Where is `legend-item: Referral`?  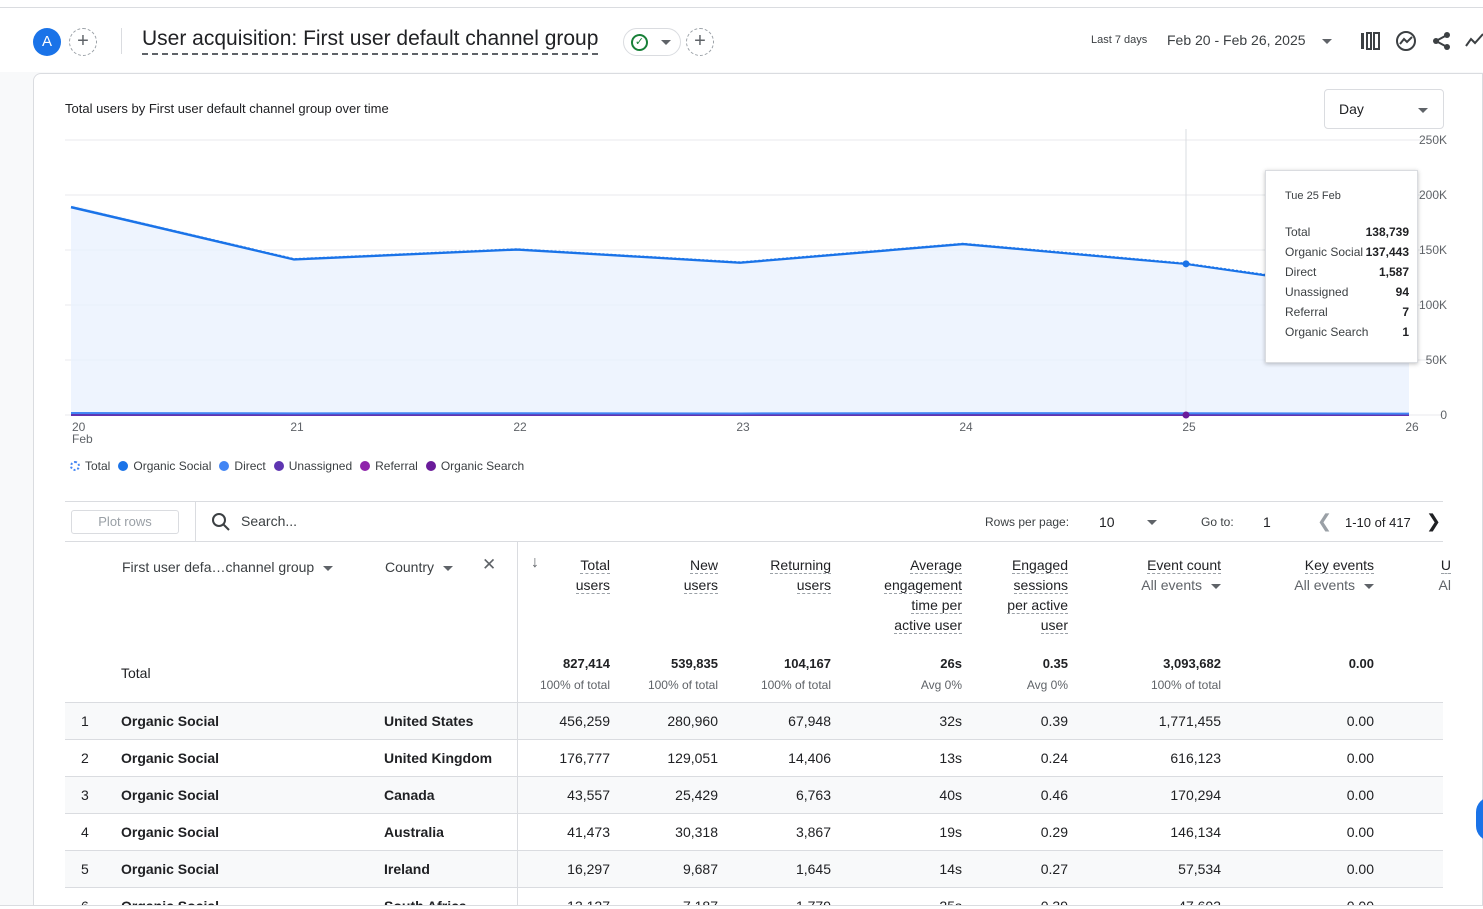 legend-item: Referral is located at coordinates (389, 466).